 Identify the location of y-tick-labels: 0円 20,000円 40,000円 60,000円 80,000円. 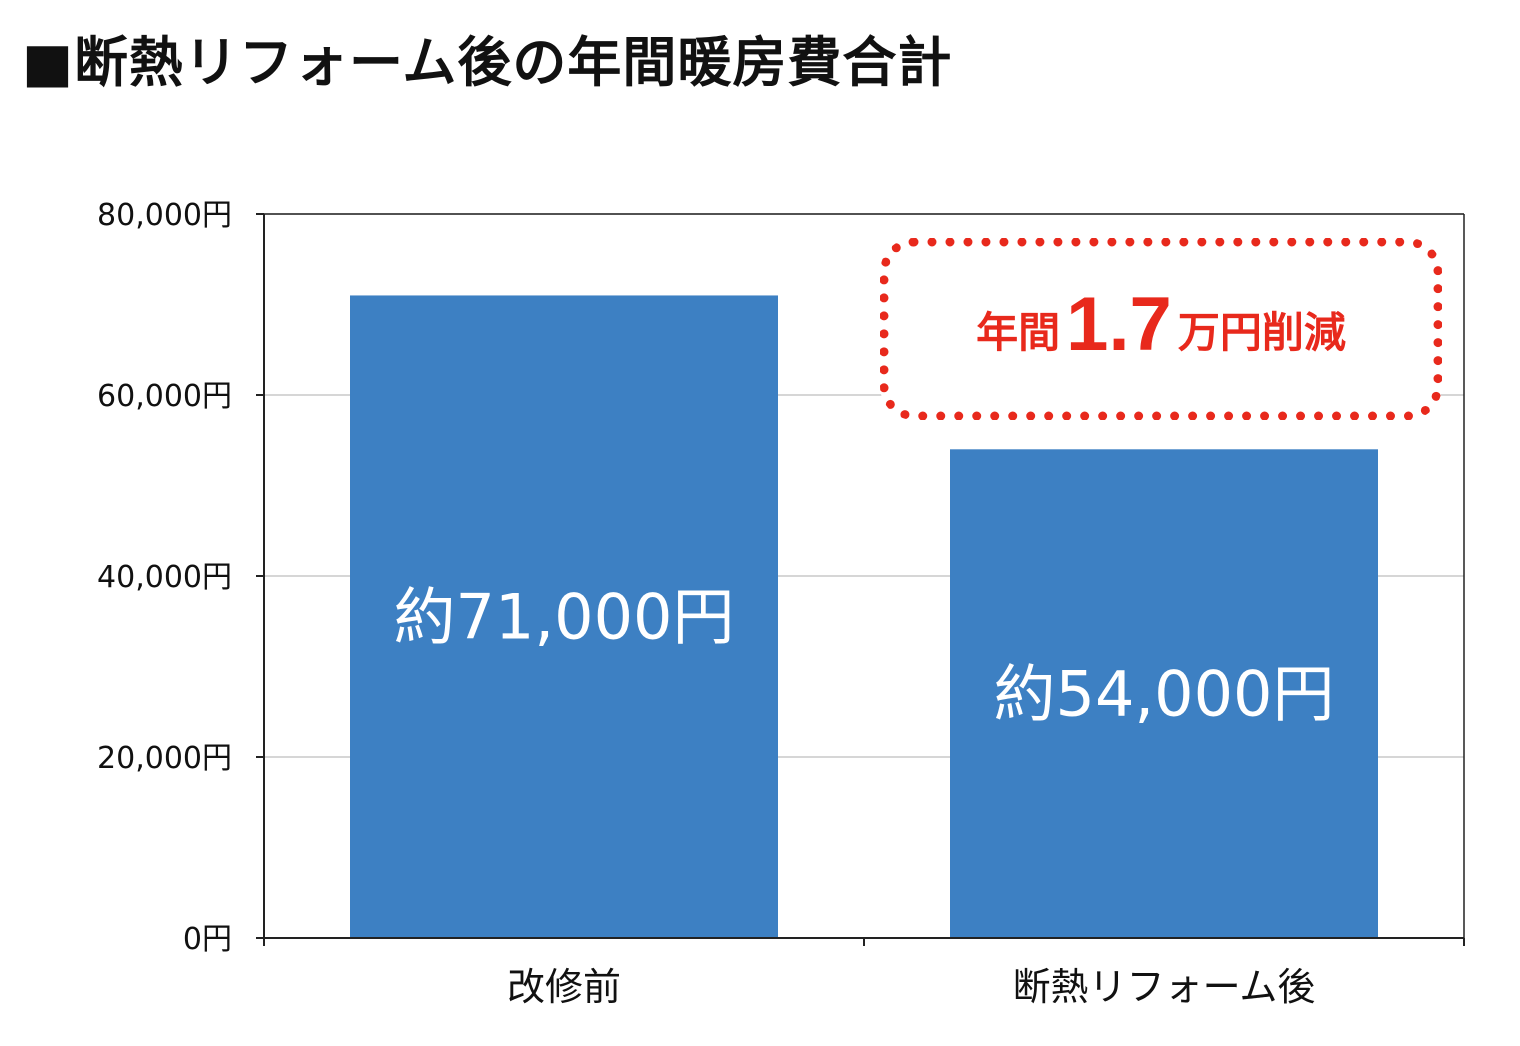
(164, 577).